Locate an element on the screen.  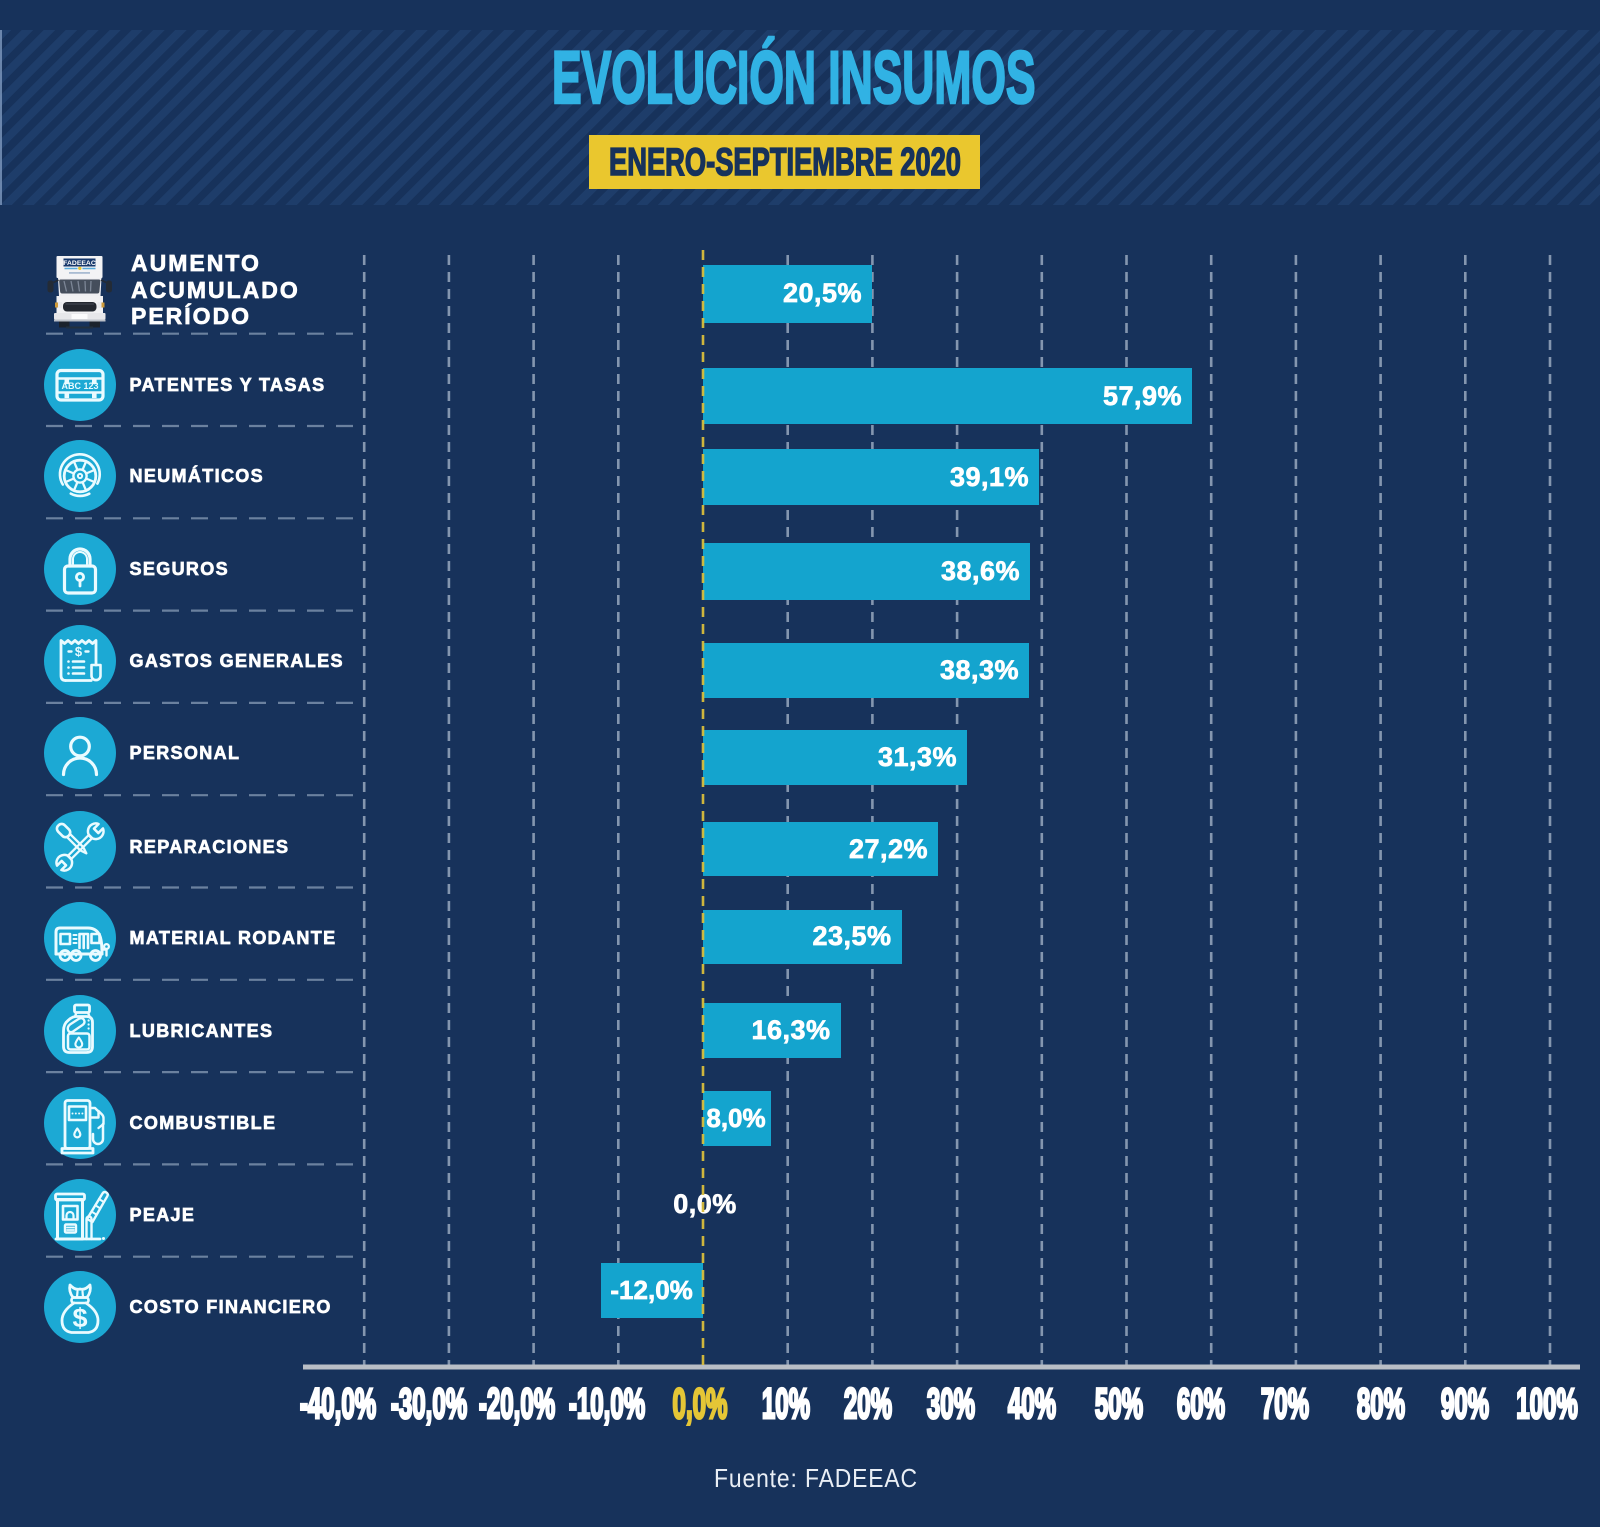
svg-text: ABC 123 is located at coordinates (79, 386).